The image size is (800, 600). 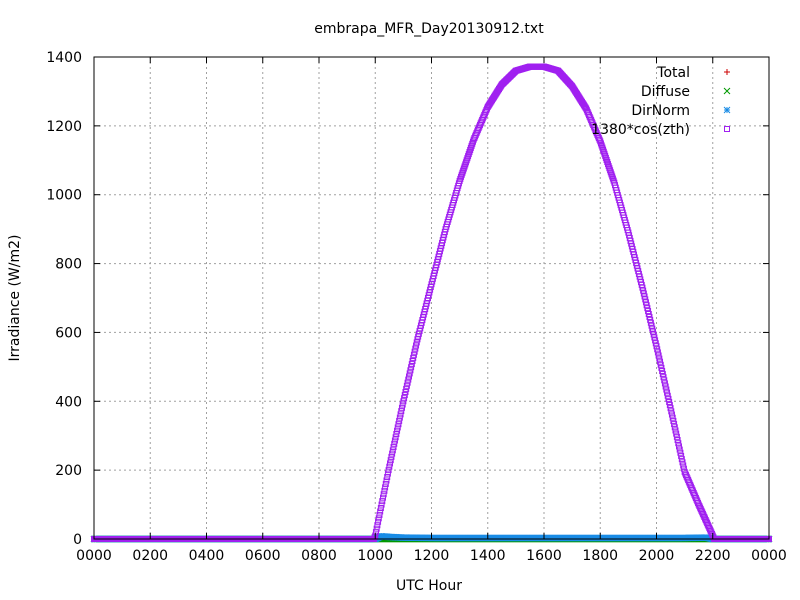 What do you see at coordinates (68, 333) in the screenshot?
I see `y-tick-label: 600` at bounding box center [68, 333].